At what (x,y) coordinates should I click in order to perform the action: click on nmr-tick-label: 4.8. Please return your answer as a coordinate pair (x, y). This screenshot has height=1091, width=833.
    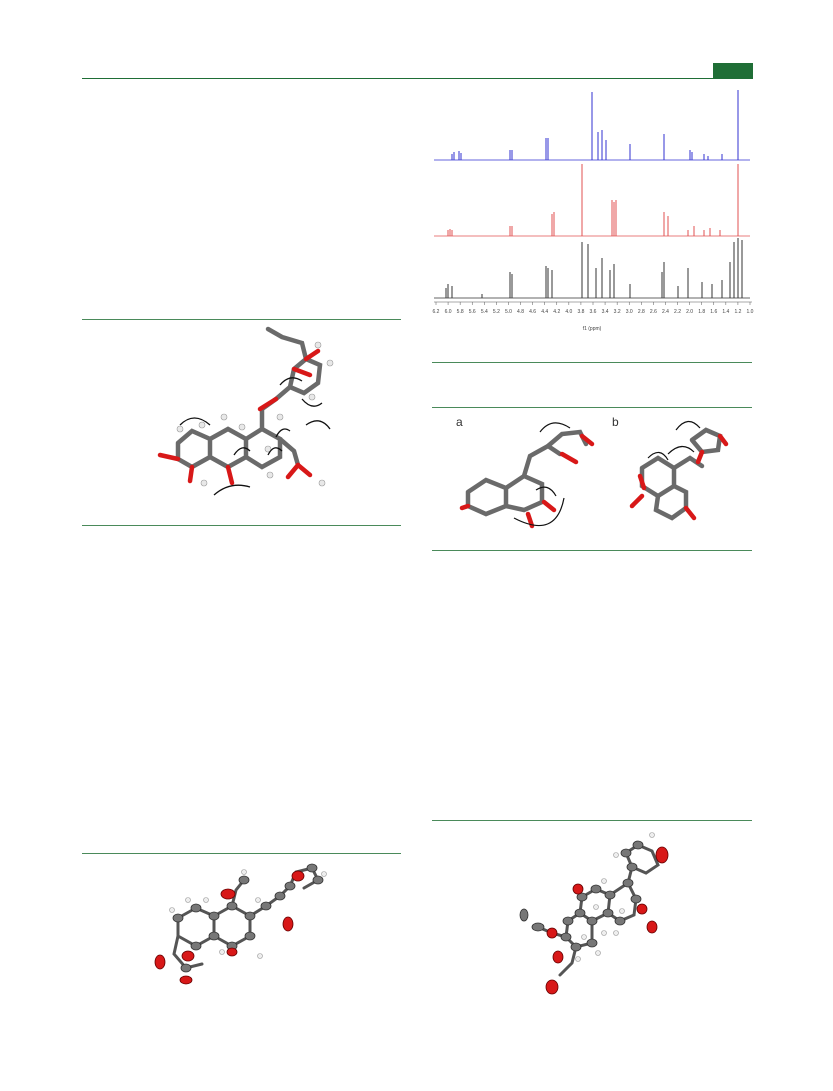
    Looking at the image, I should click on (520, 312).